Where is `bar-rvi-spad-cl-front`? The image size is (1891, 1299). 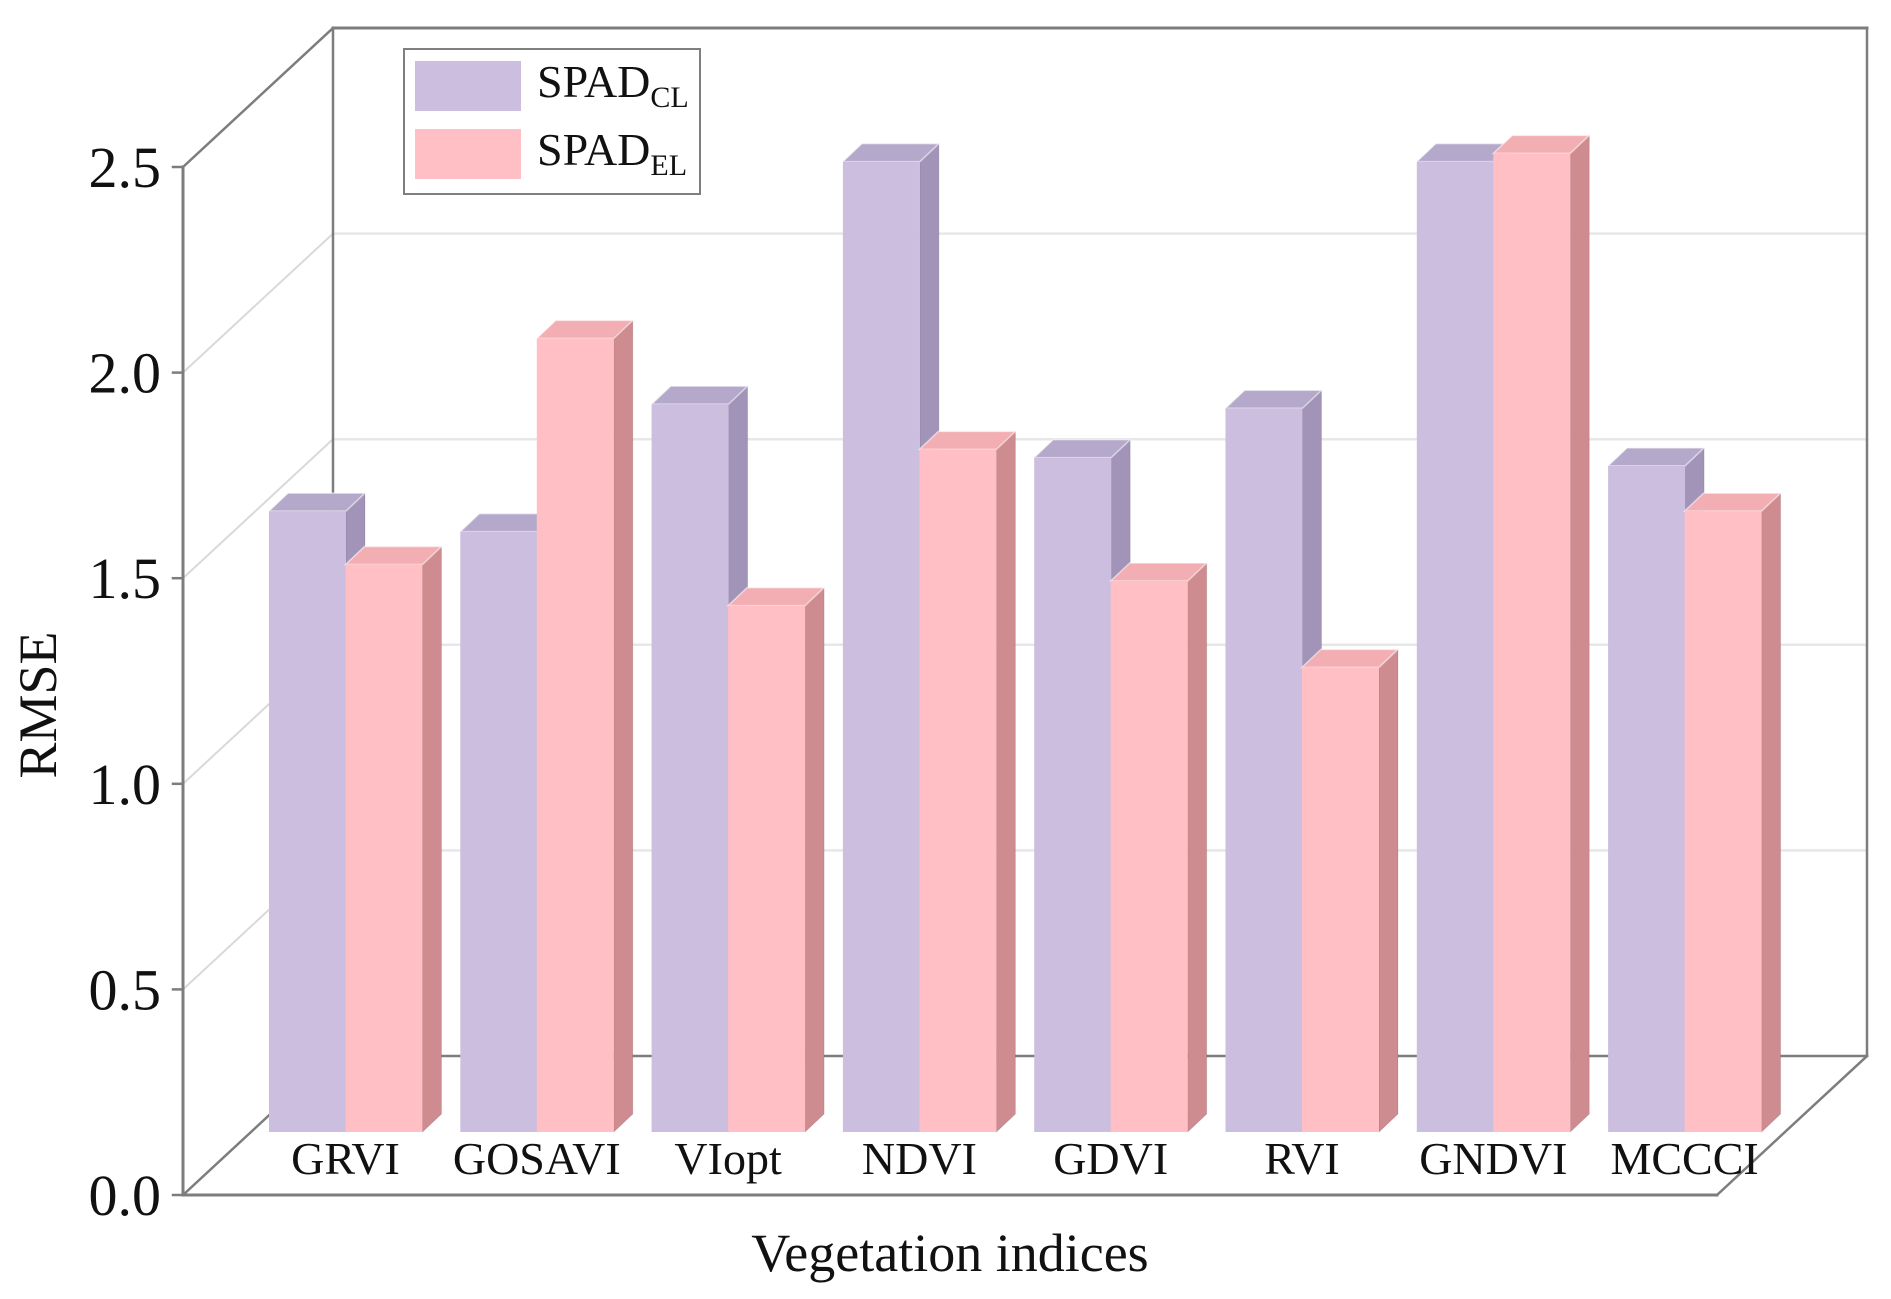
bar-rvi-spad-cl-front is located at coordinates (1264, 770).